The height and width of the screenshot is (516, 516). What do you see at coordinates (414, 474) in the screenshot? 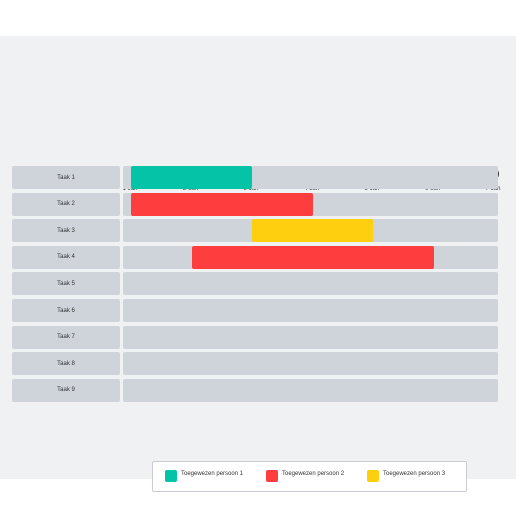
I see `legend-label: Toegewezen persoon 3` at bounding box center [414, 474].